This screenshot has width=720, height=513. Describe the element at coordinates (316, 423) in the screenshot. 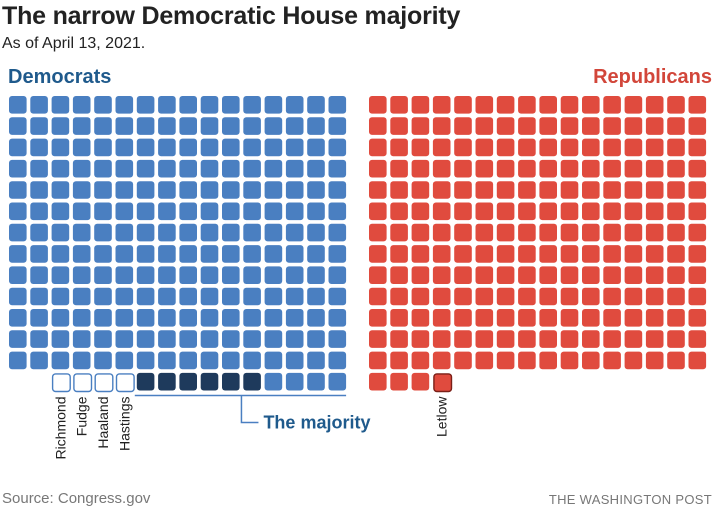

I see `majority-annotation: The majority` at that location.